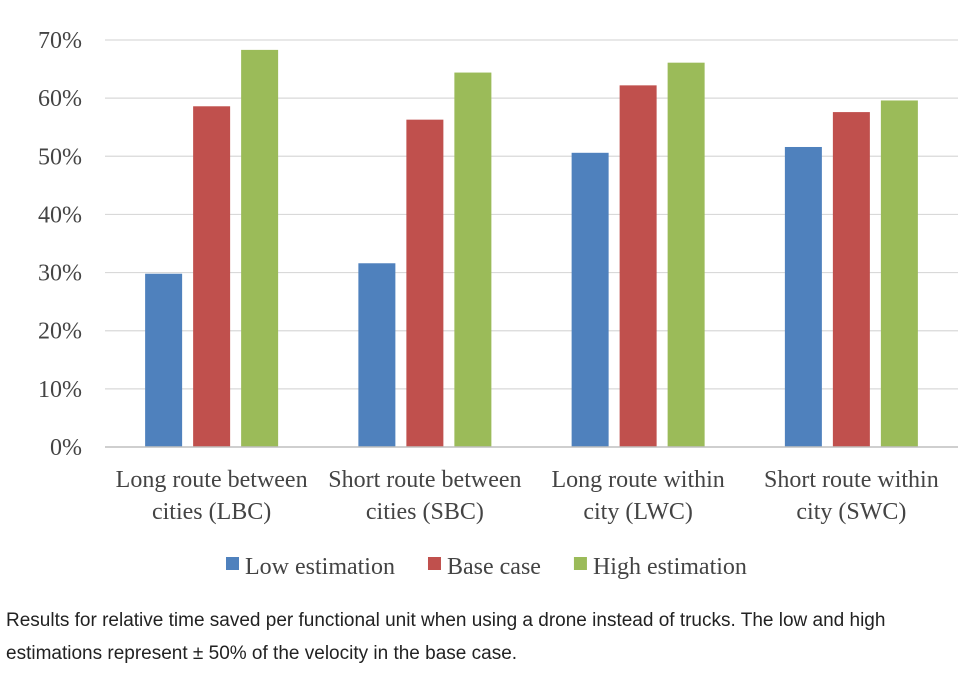 This screenshot has height=684, width=979. I want to click on legend: Low estimation Base case High estimation, so click(486, 567).